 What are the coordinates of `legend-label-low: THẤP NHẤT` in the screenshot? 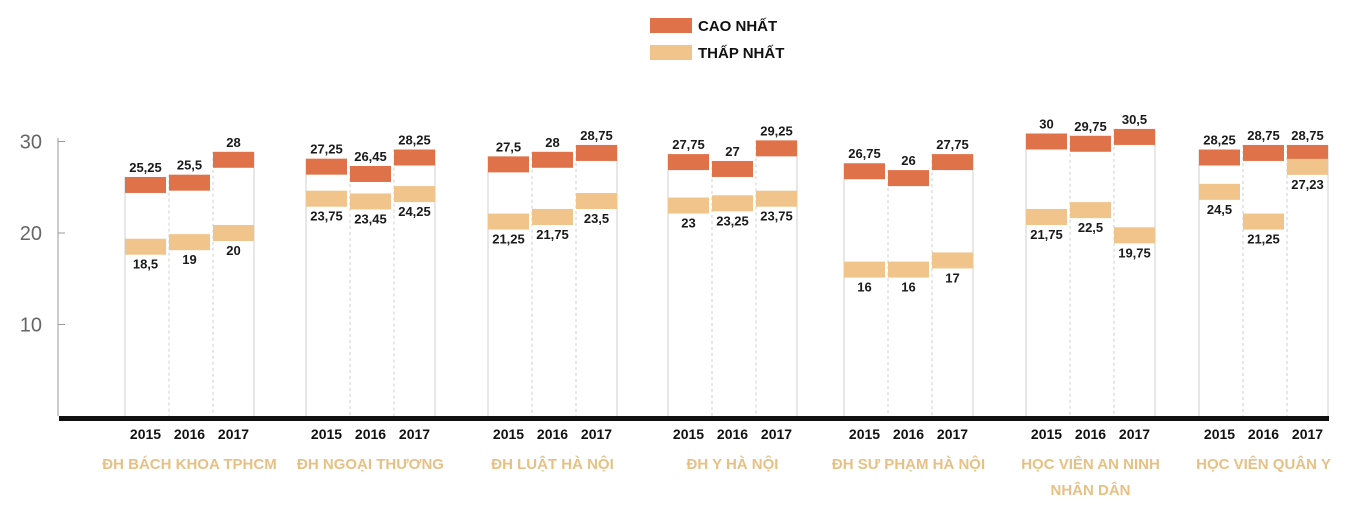 It's located at (741, 53).